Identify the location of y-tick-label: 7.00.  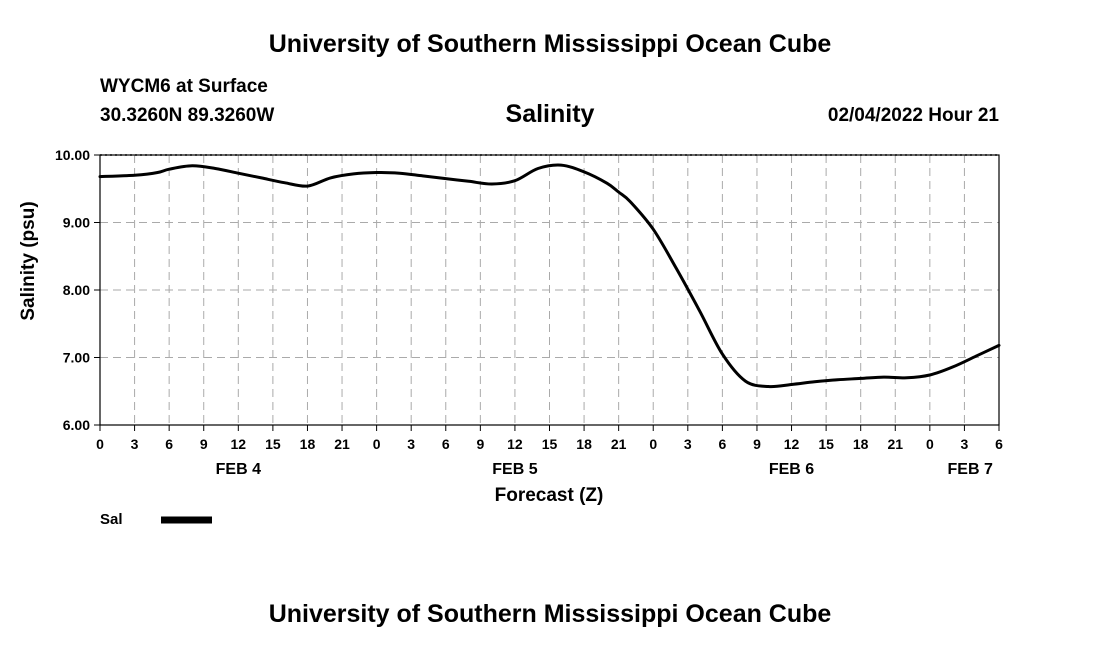
(76, 358).